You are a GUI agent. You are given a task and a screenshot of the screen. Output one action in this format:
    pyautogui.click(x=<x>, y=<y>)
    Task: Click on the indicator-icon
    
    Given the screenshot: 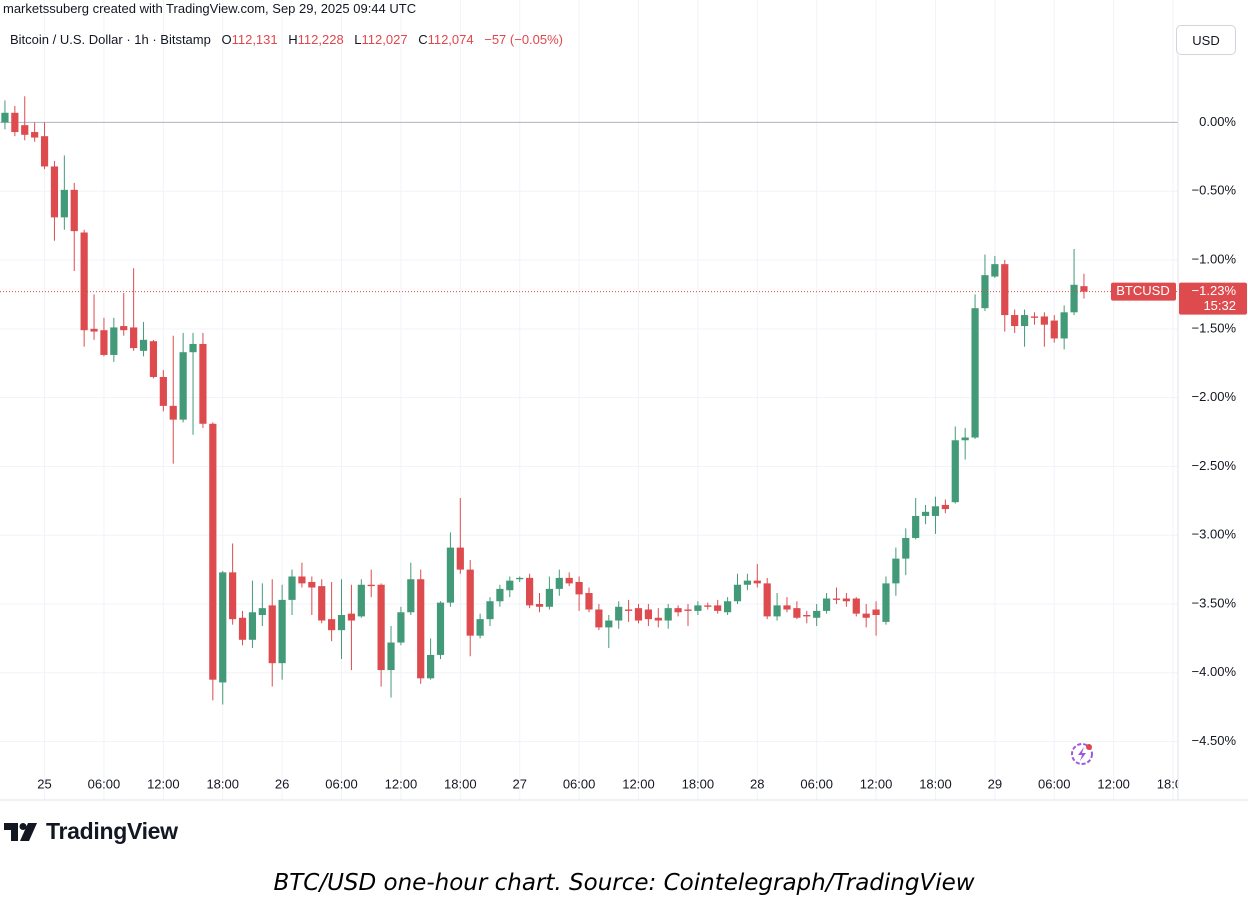 What is the action you would take?
    pyautogui.click(x=1082, y=754)
    